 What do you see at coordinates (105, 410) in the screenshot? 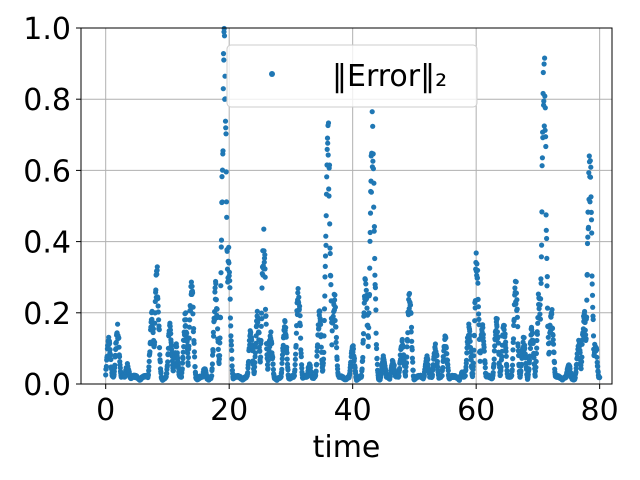
I see `x-tick-label: 0` at bounding box center [105, 410].